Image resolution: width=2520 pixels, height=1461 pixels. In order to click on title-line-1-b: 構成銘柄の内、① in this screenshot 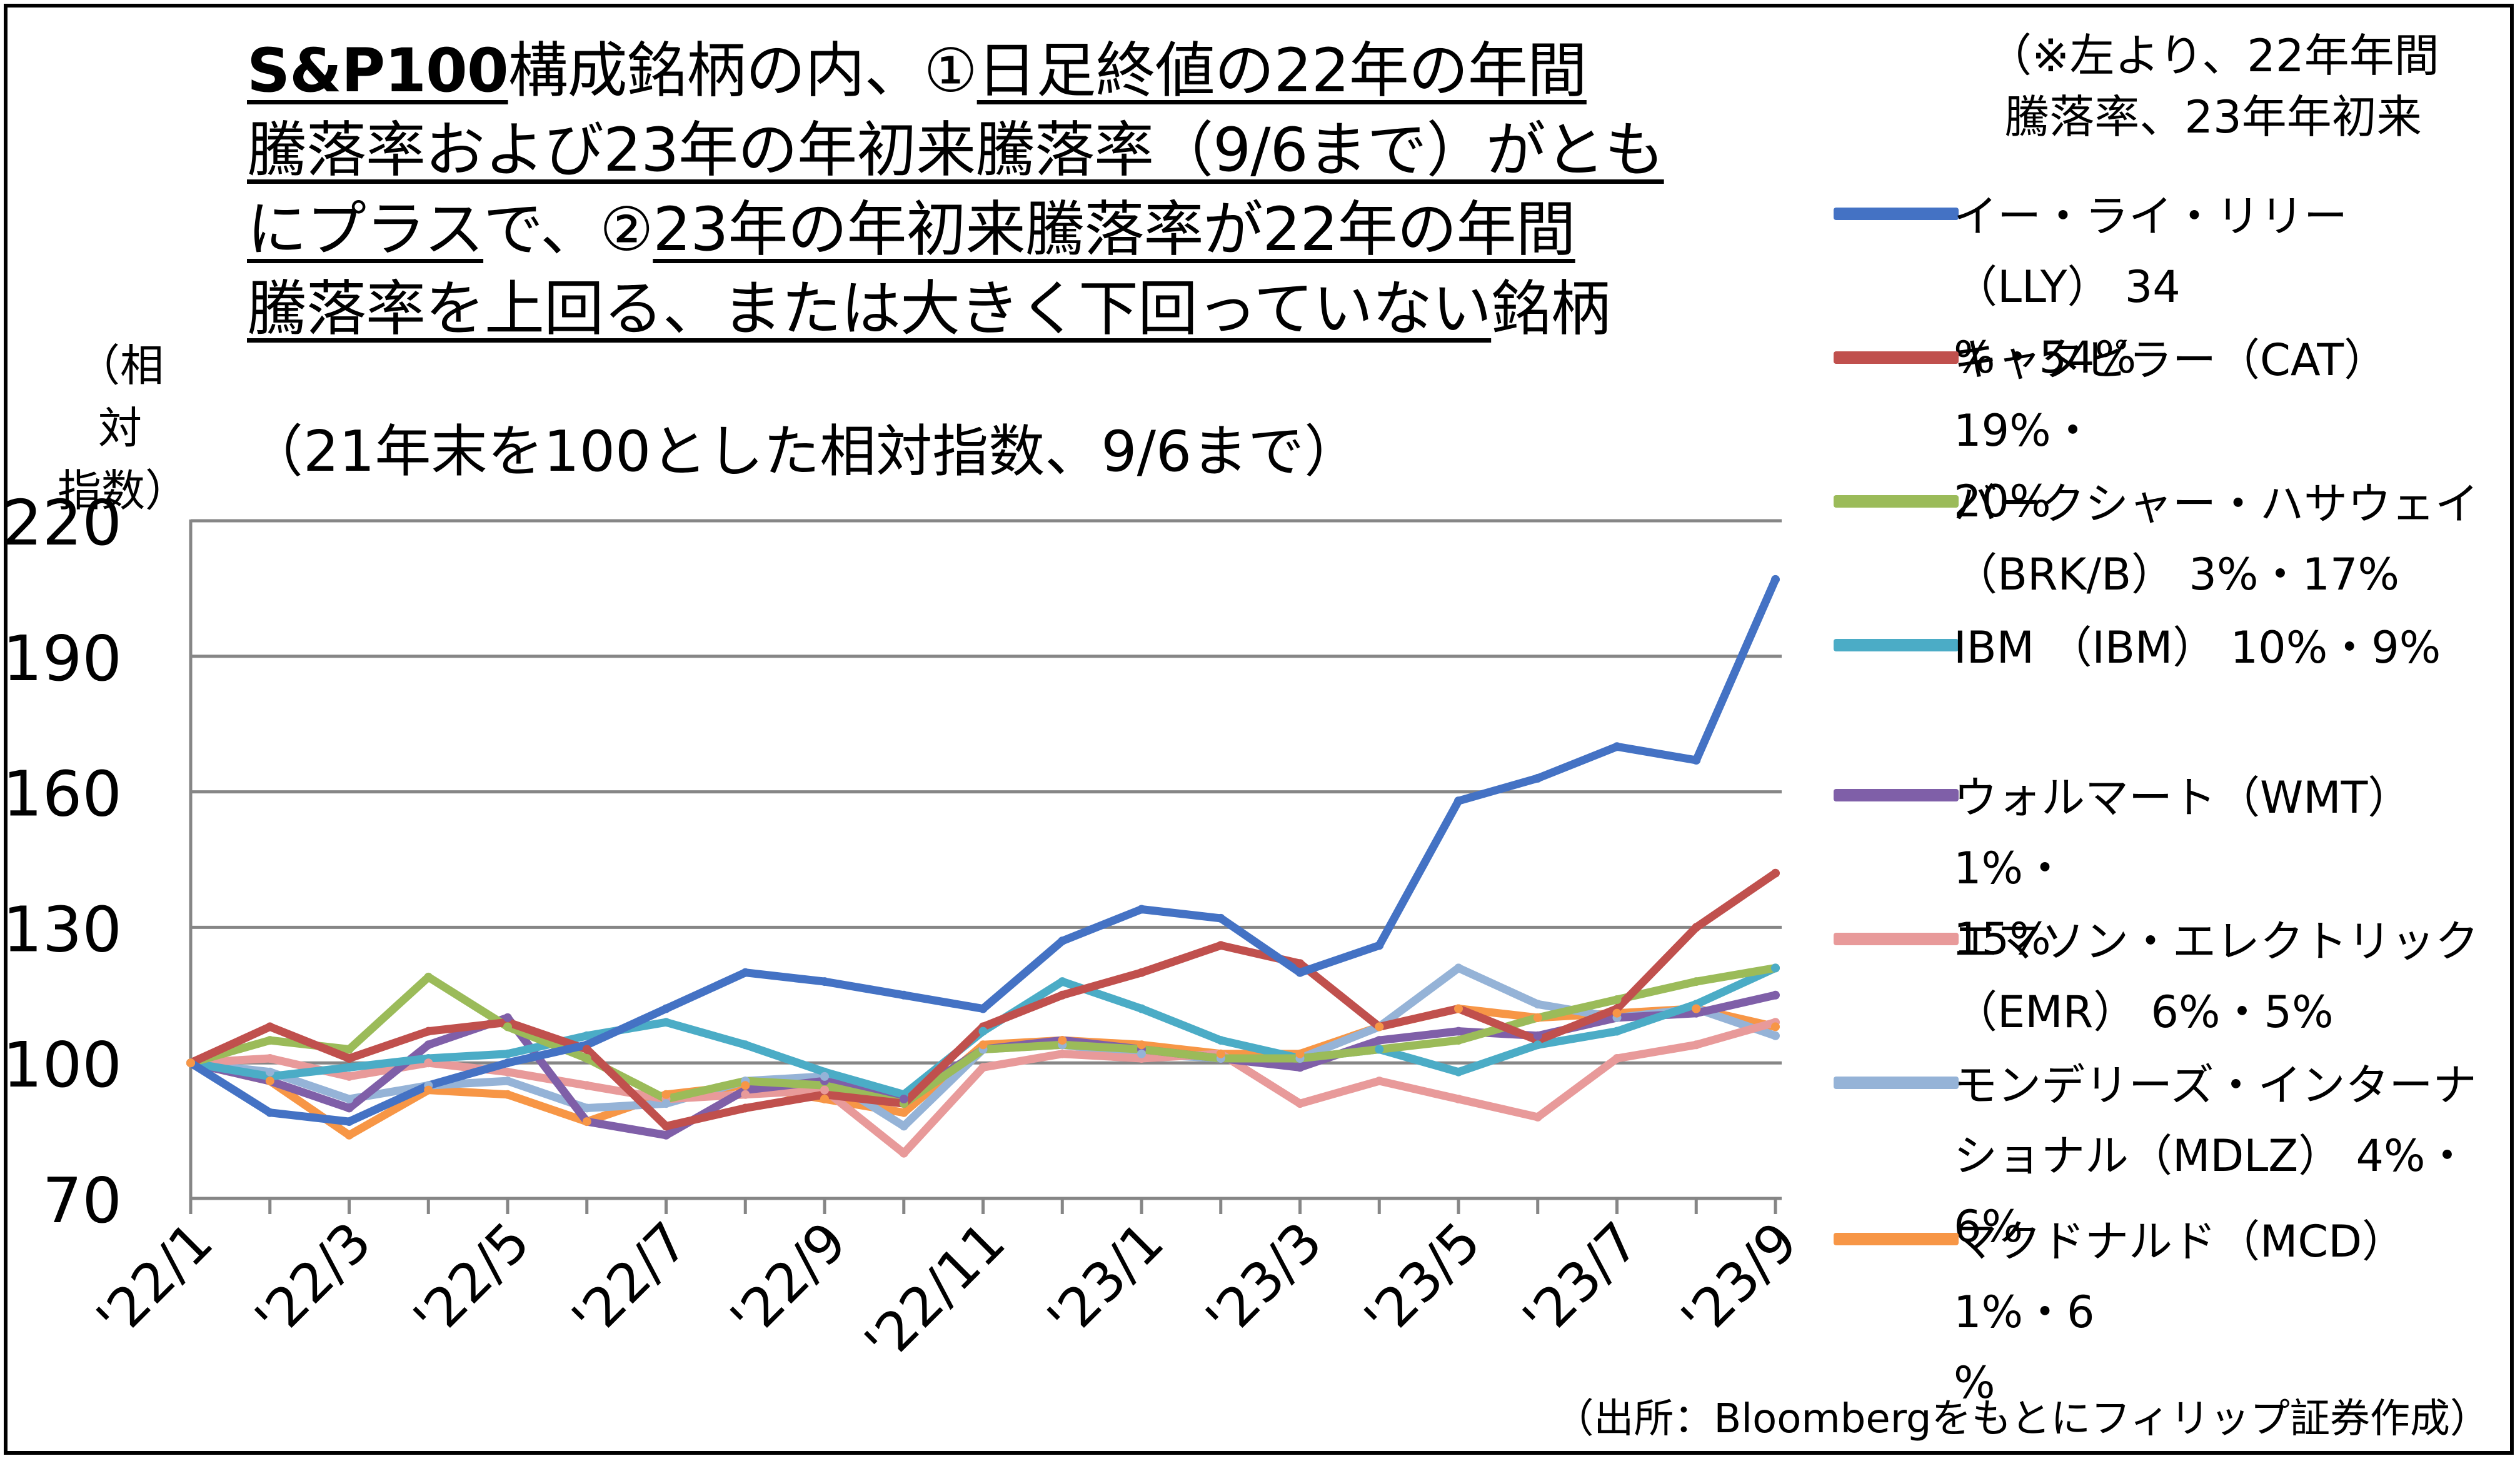, I will do `click(743, 71)`.